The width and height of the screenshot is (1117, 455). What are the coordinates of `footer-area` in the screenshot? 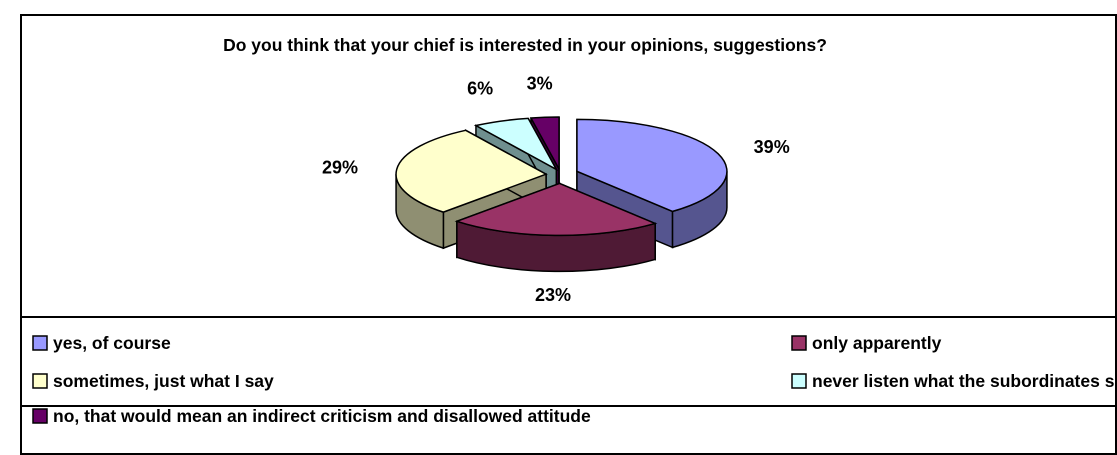 It's located at (568, 430).